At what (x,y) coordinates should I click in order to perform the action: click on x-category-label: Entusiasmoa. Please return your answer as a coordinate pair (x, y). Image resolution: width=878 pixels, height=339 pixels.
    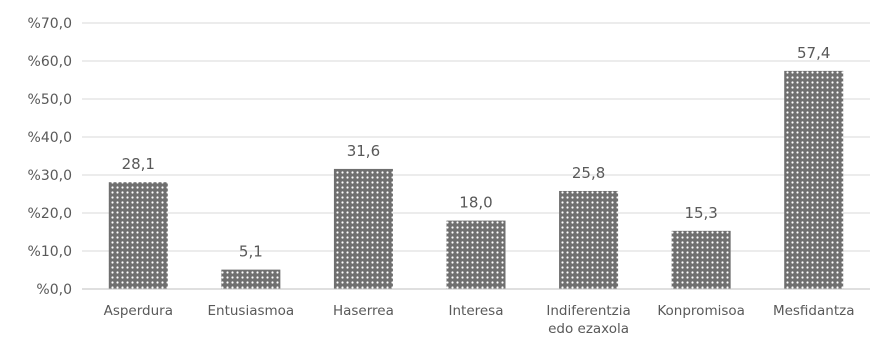
    Looking at the image, I should click on (250, 311).